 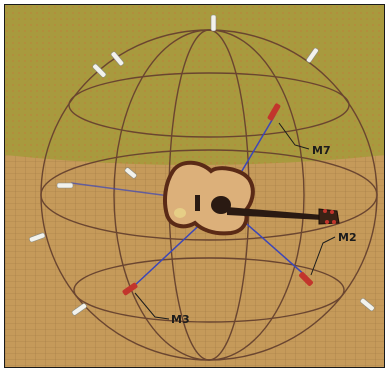 I want to click on guitar-neck, so click(x=275, y=213).